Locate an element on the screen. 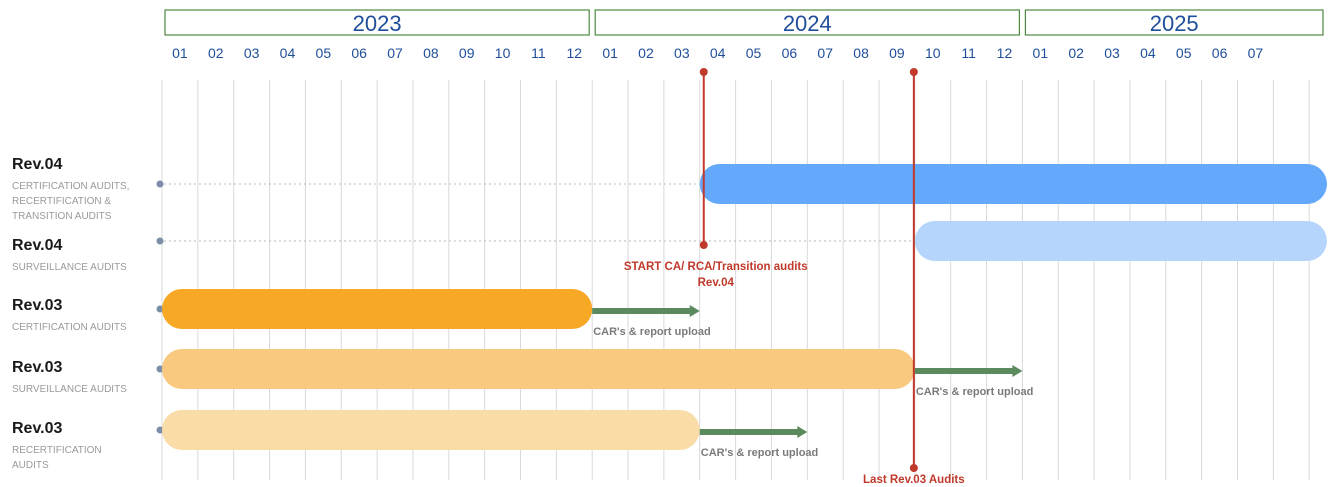 Image resolution: width=1337 pixels, height=487 pixels. row-subtitle: RECERTIFICATION AUDITS is located at coordinates (57, 458).